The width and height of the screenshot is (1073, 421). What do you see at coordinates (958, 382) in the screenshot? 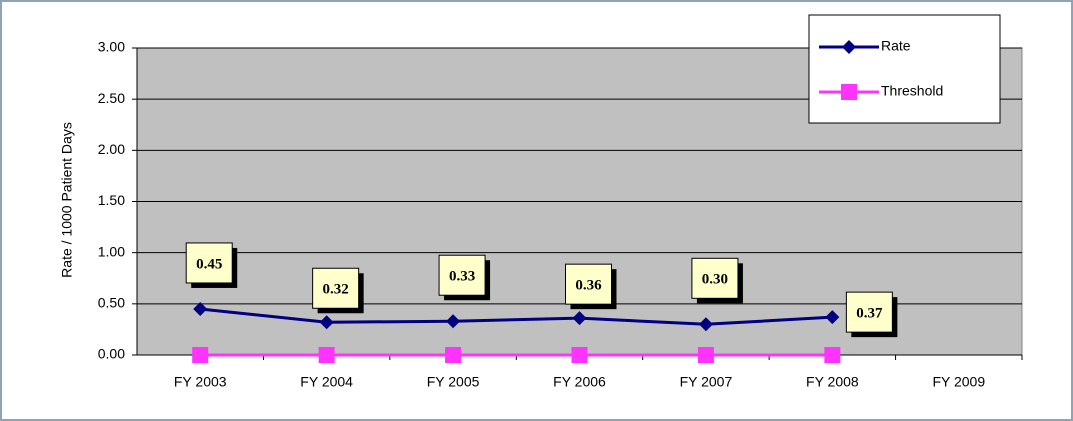
I see `x-tick-label: FY 2009` at bounding box center [958, 382].